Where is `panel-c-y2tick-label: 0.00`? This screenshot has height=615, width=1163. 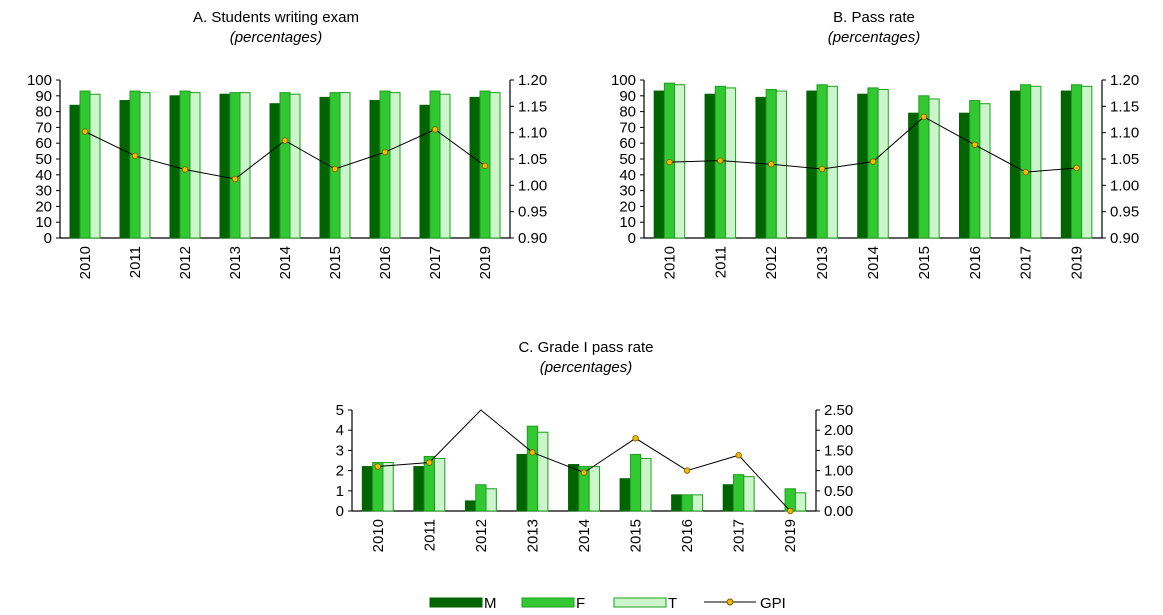
panel-c-y2tick-label: 0.00 is located at coordinates (838, 511).